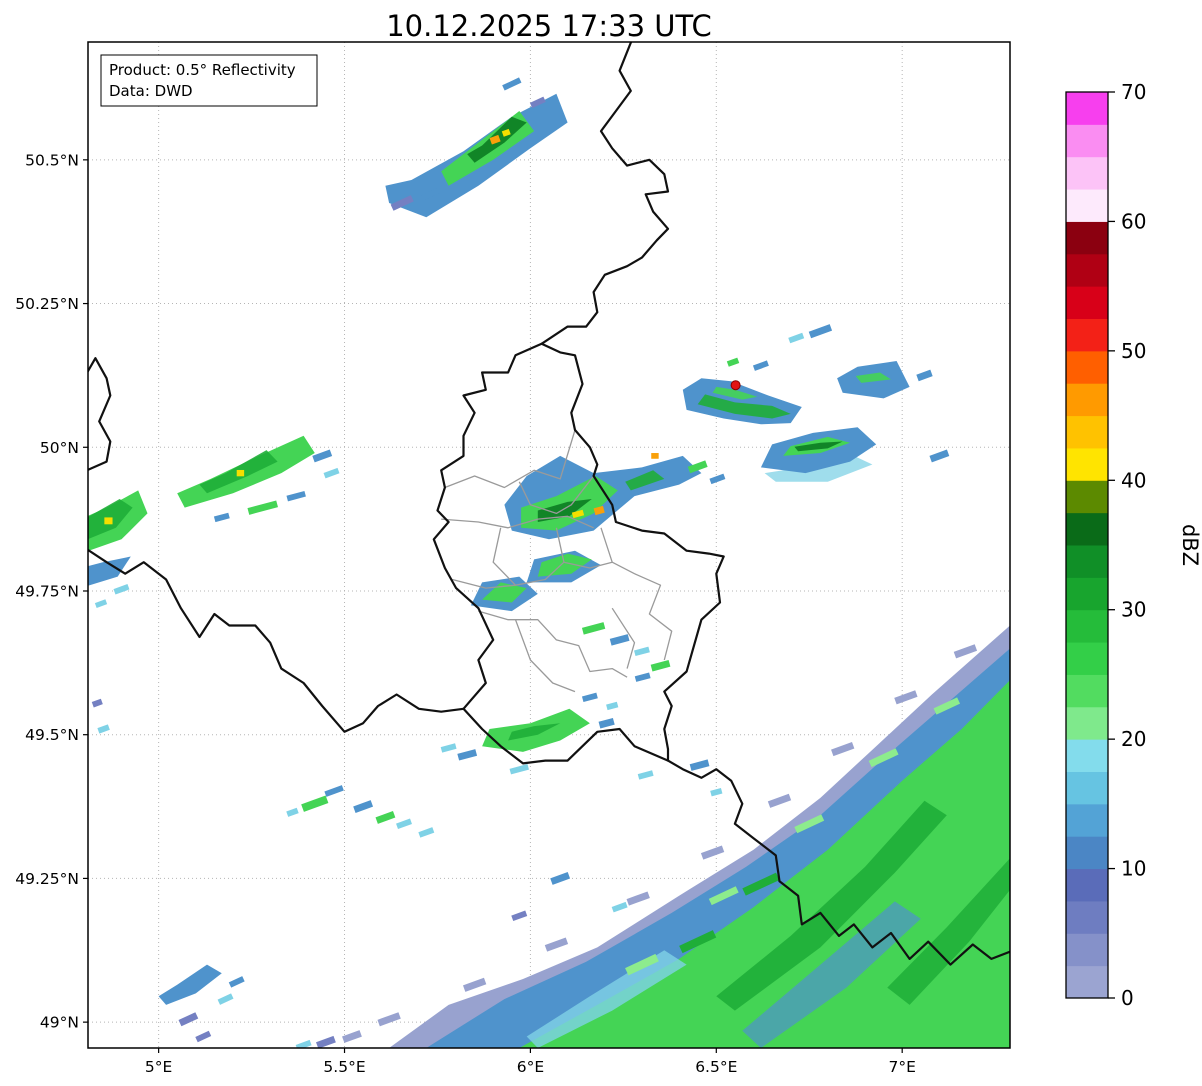 The width and height of the screenshot is (1202, 1086). I want to click on annotation-box-border, so click(209, 80).